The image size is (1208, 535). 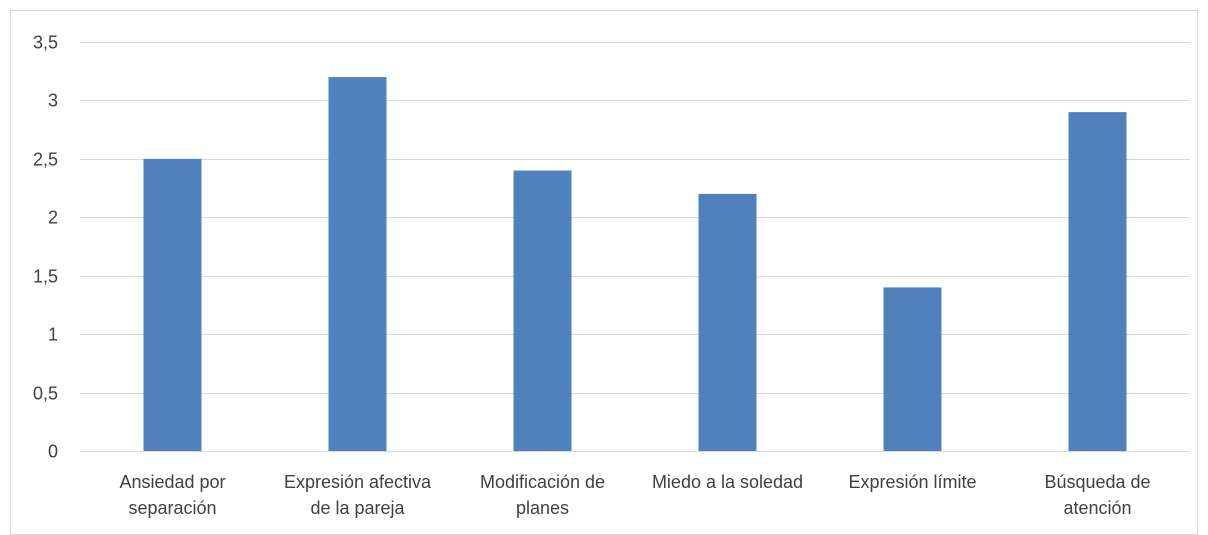 I want to click on x-tick-label-line: atención, so click(x=1097, y=508).